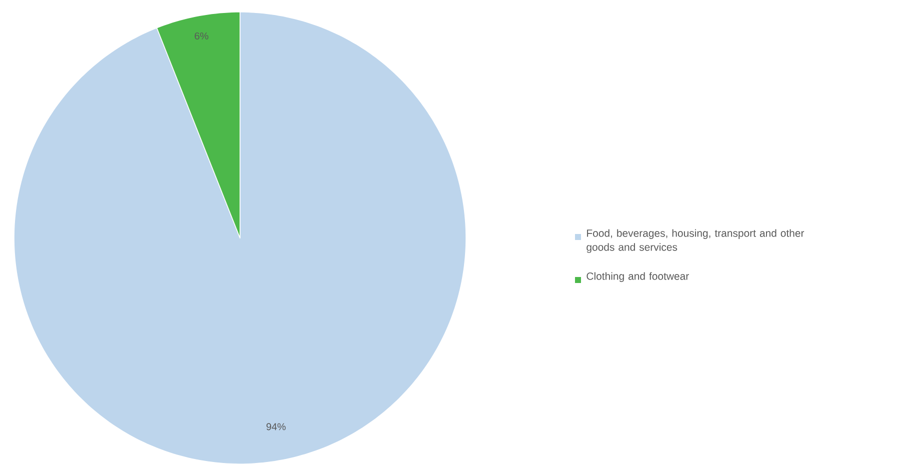  I want to click on data-label: 94%, so click(276, 426).